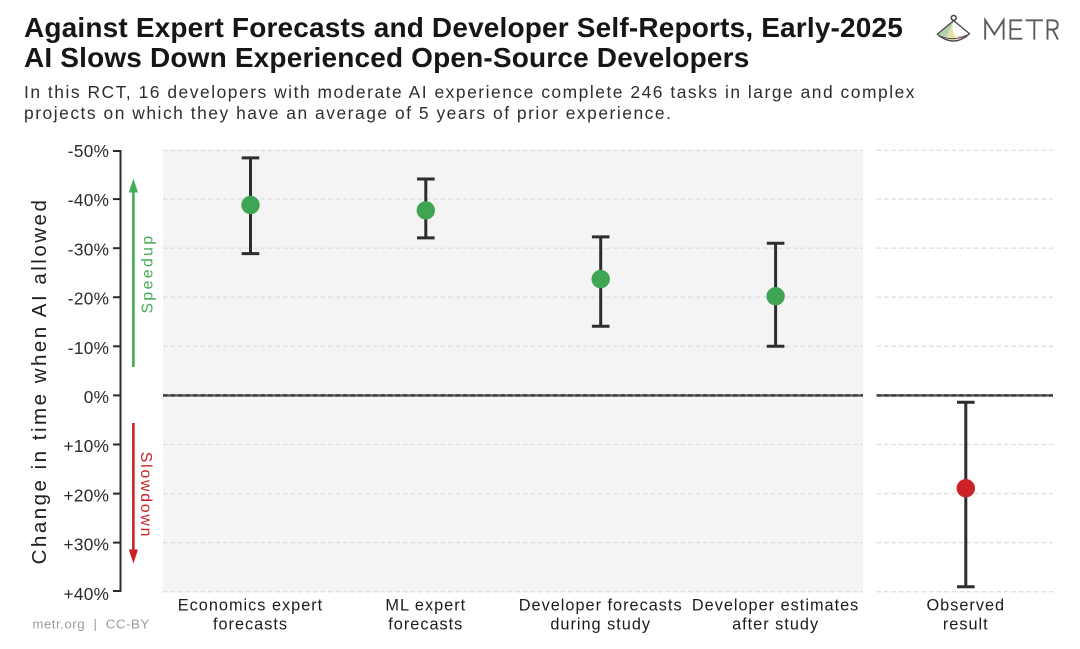 The height and width of the screenshot is (649, 1080). Describe the element at coordinates (89, 151) in the screenshot. I see `svg-text: -50%` at that location.